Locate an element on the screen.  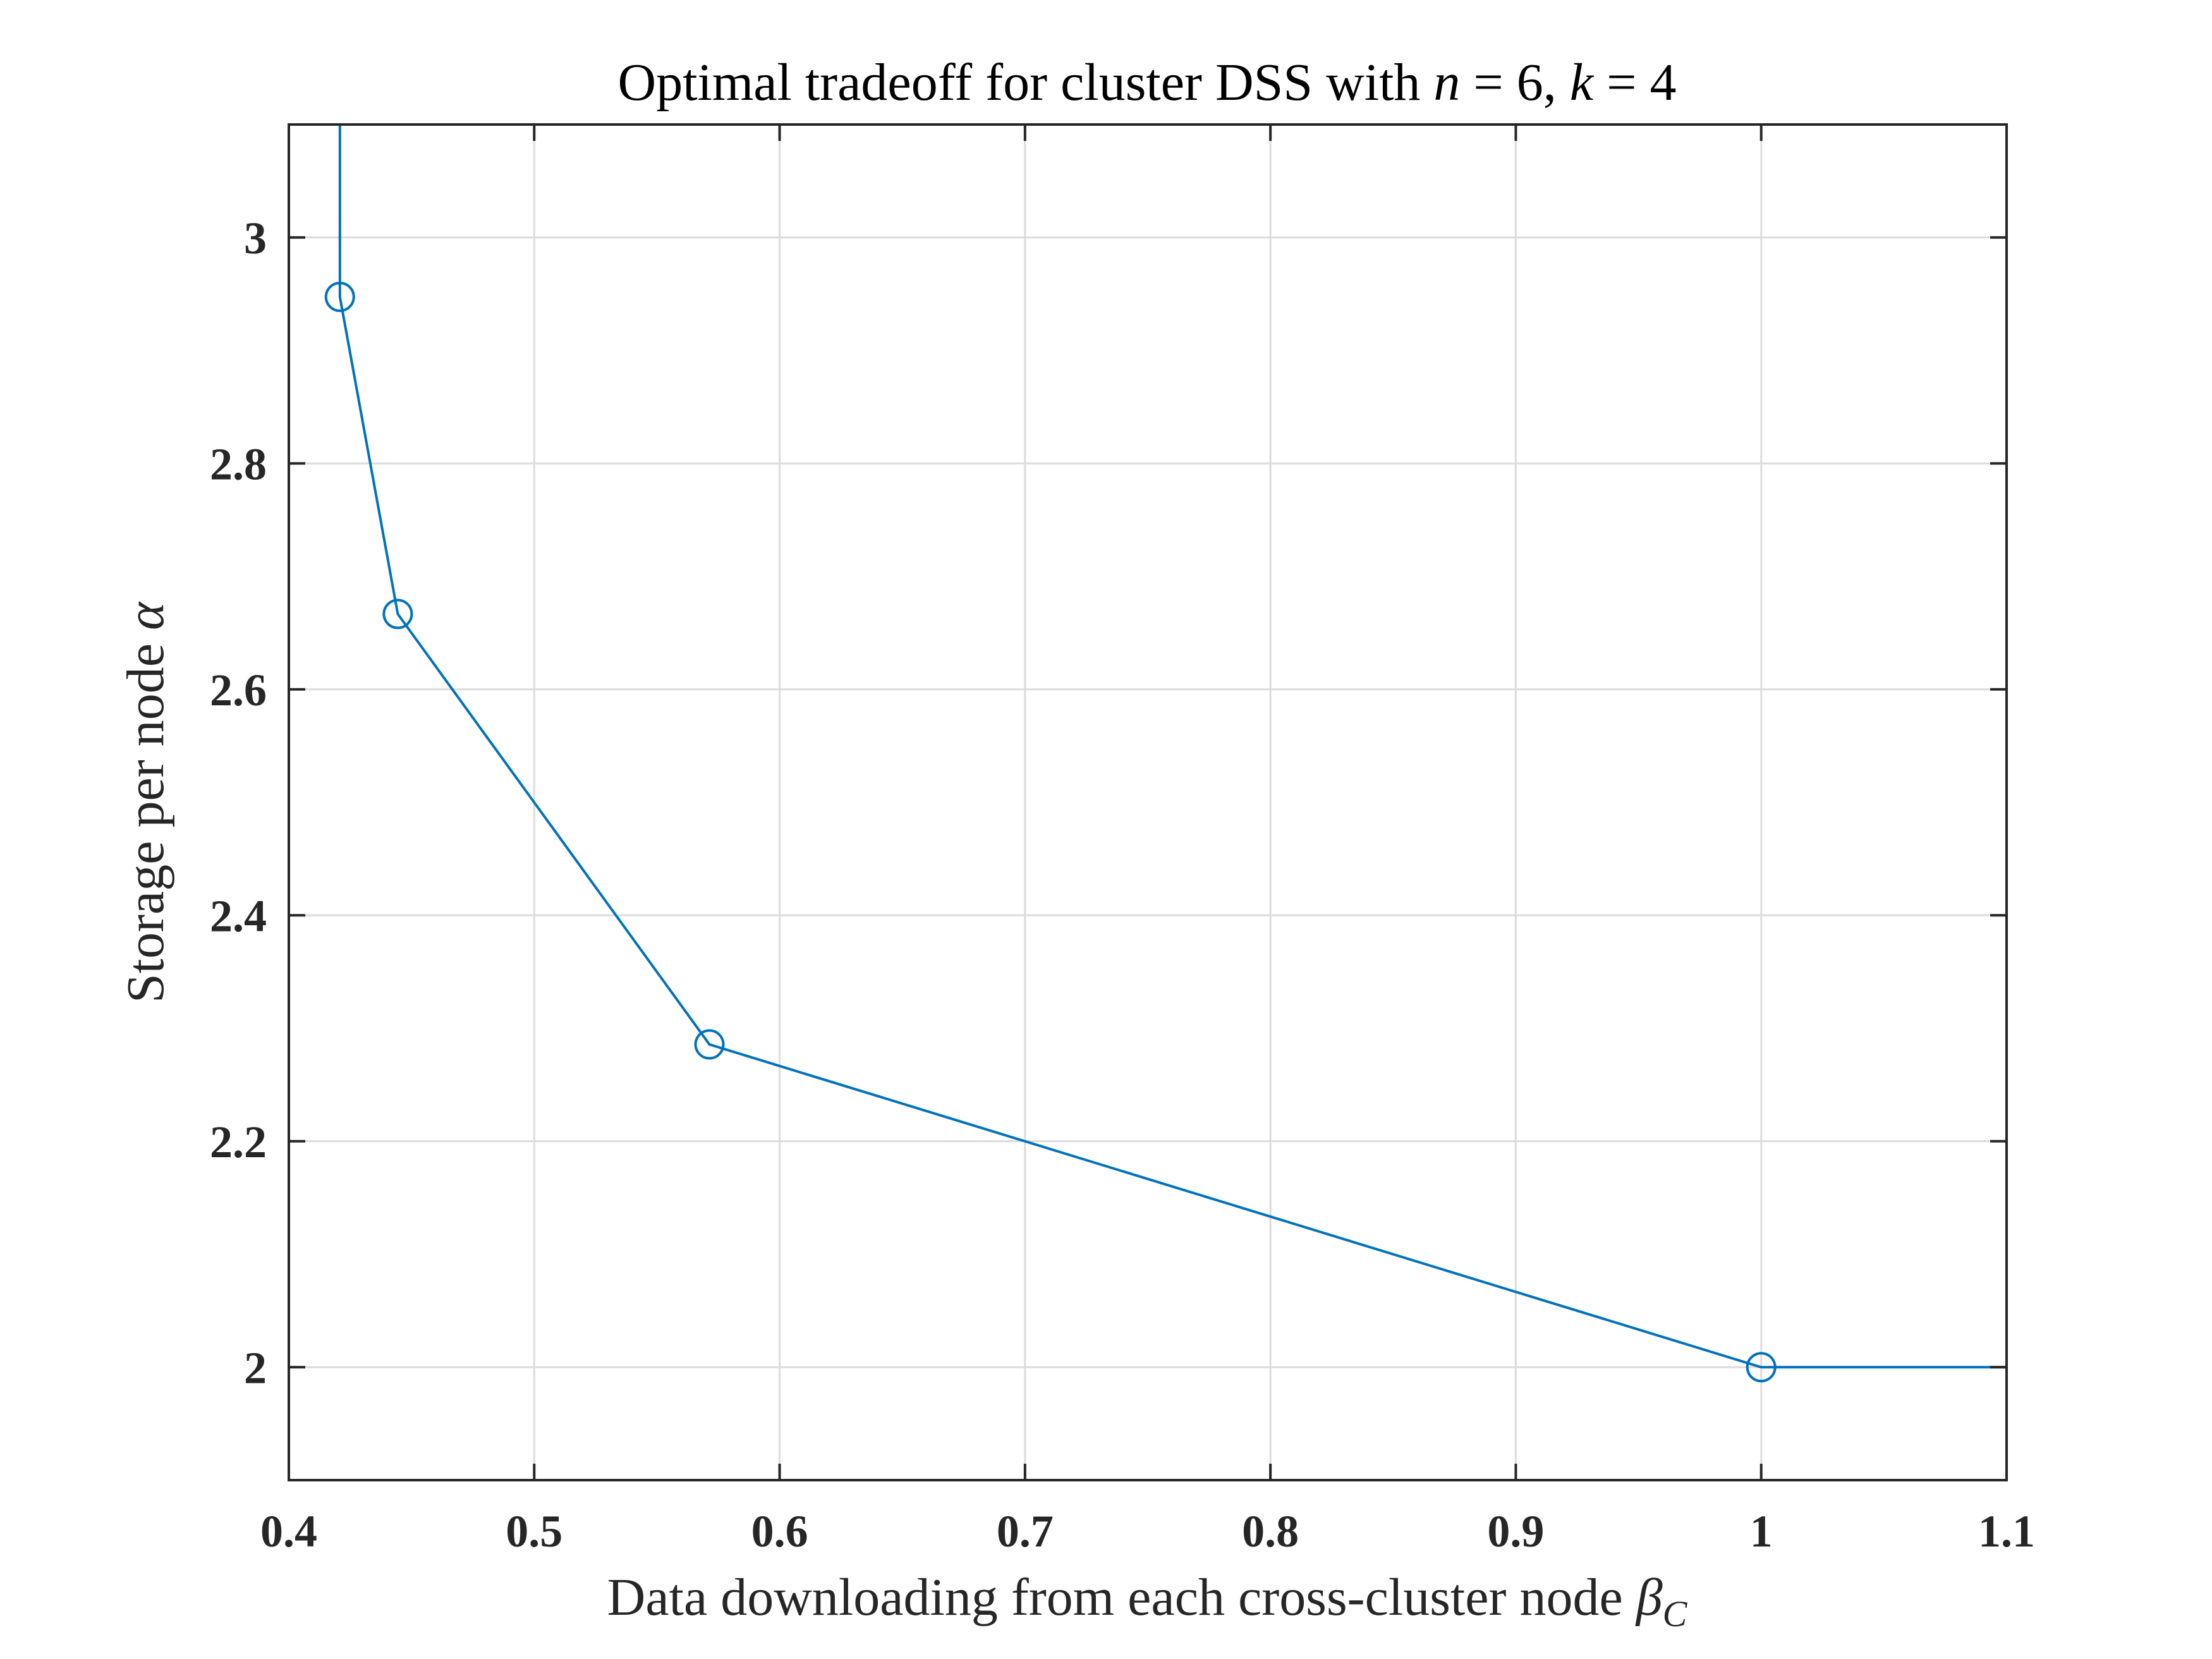
x-tick-label: 0.9 is located at coordinates (1515, 1531).